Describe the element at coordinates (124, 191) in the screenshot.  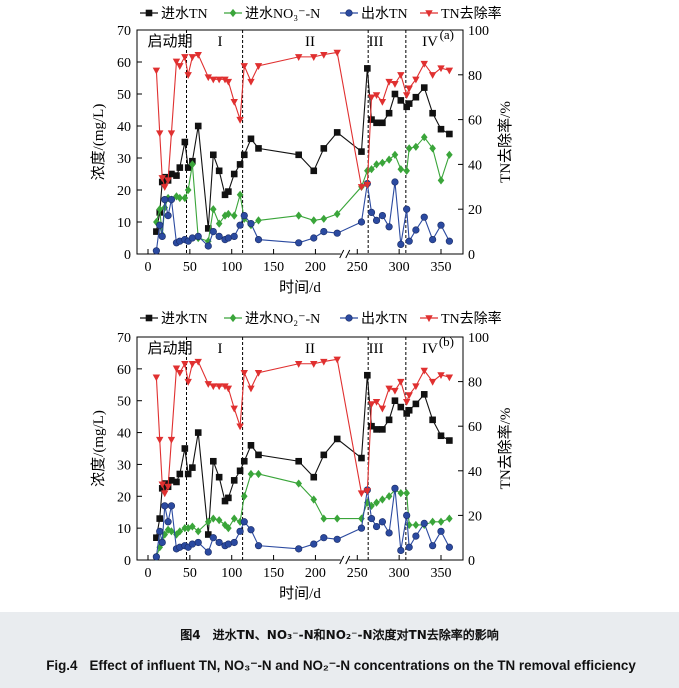
I see `y-tick-label-20: 20` at that location.